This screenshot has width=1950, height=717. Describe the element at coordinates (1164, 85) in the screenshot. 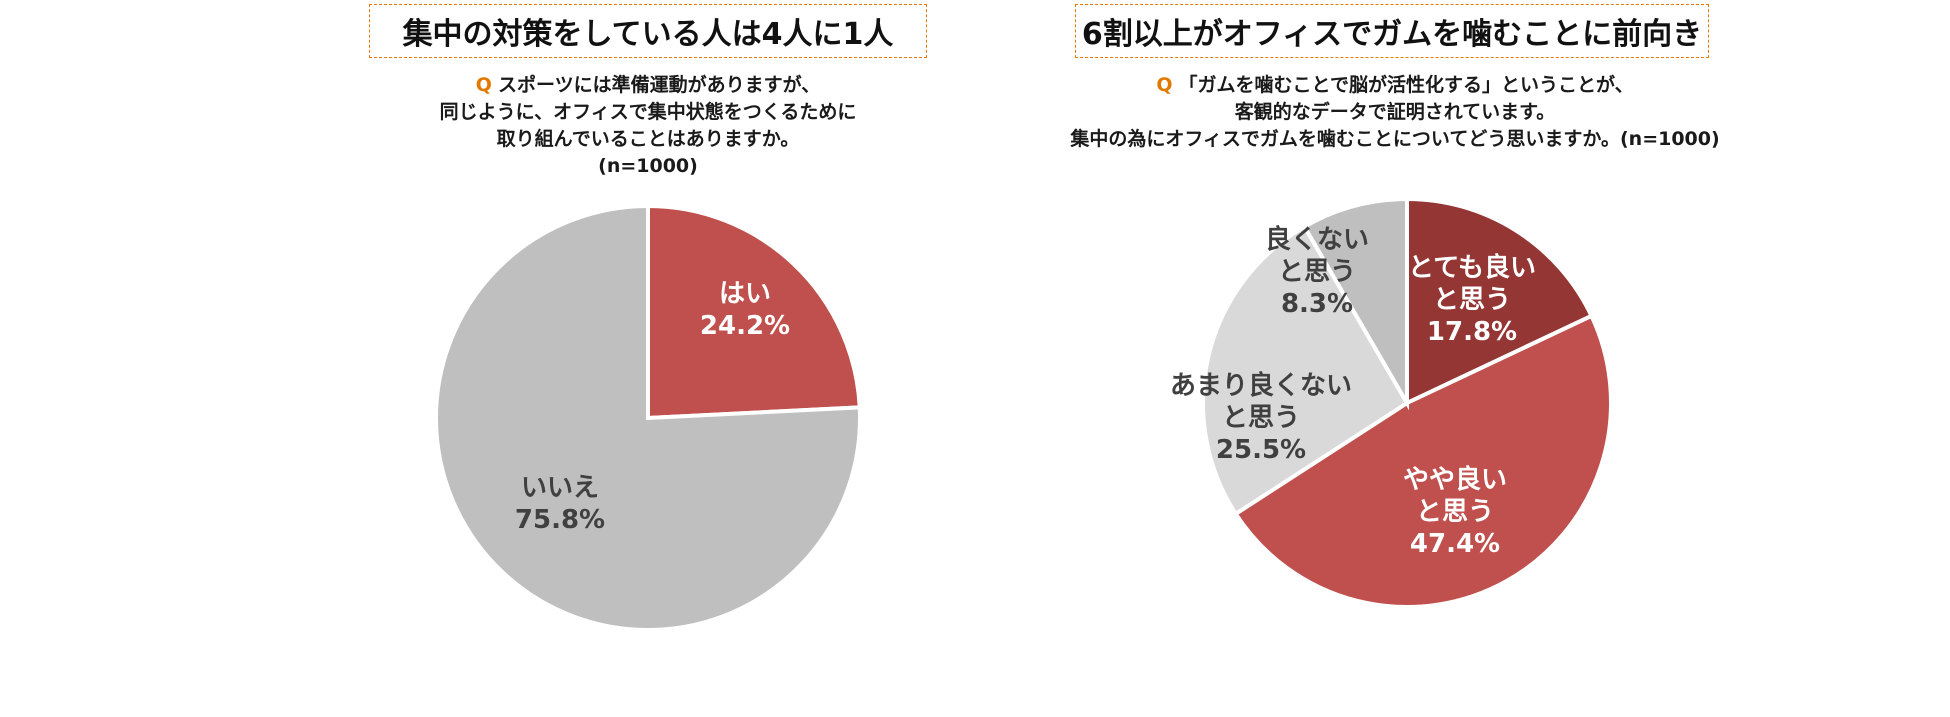

I see `right-question-mark: Q` at that location.